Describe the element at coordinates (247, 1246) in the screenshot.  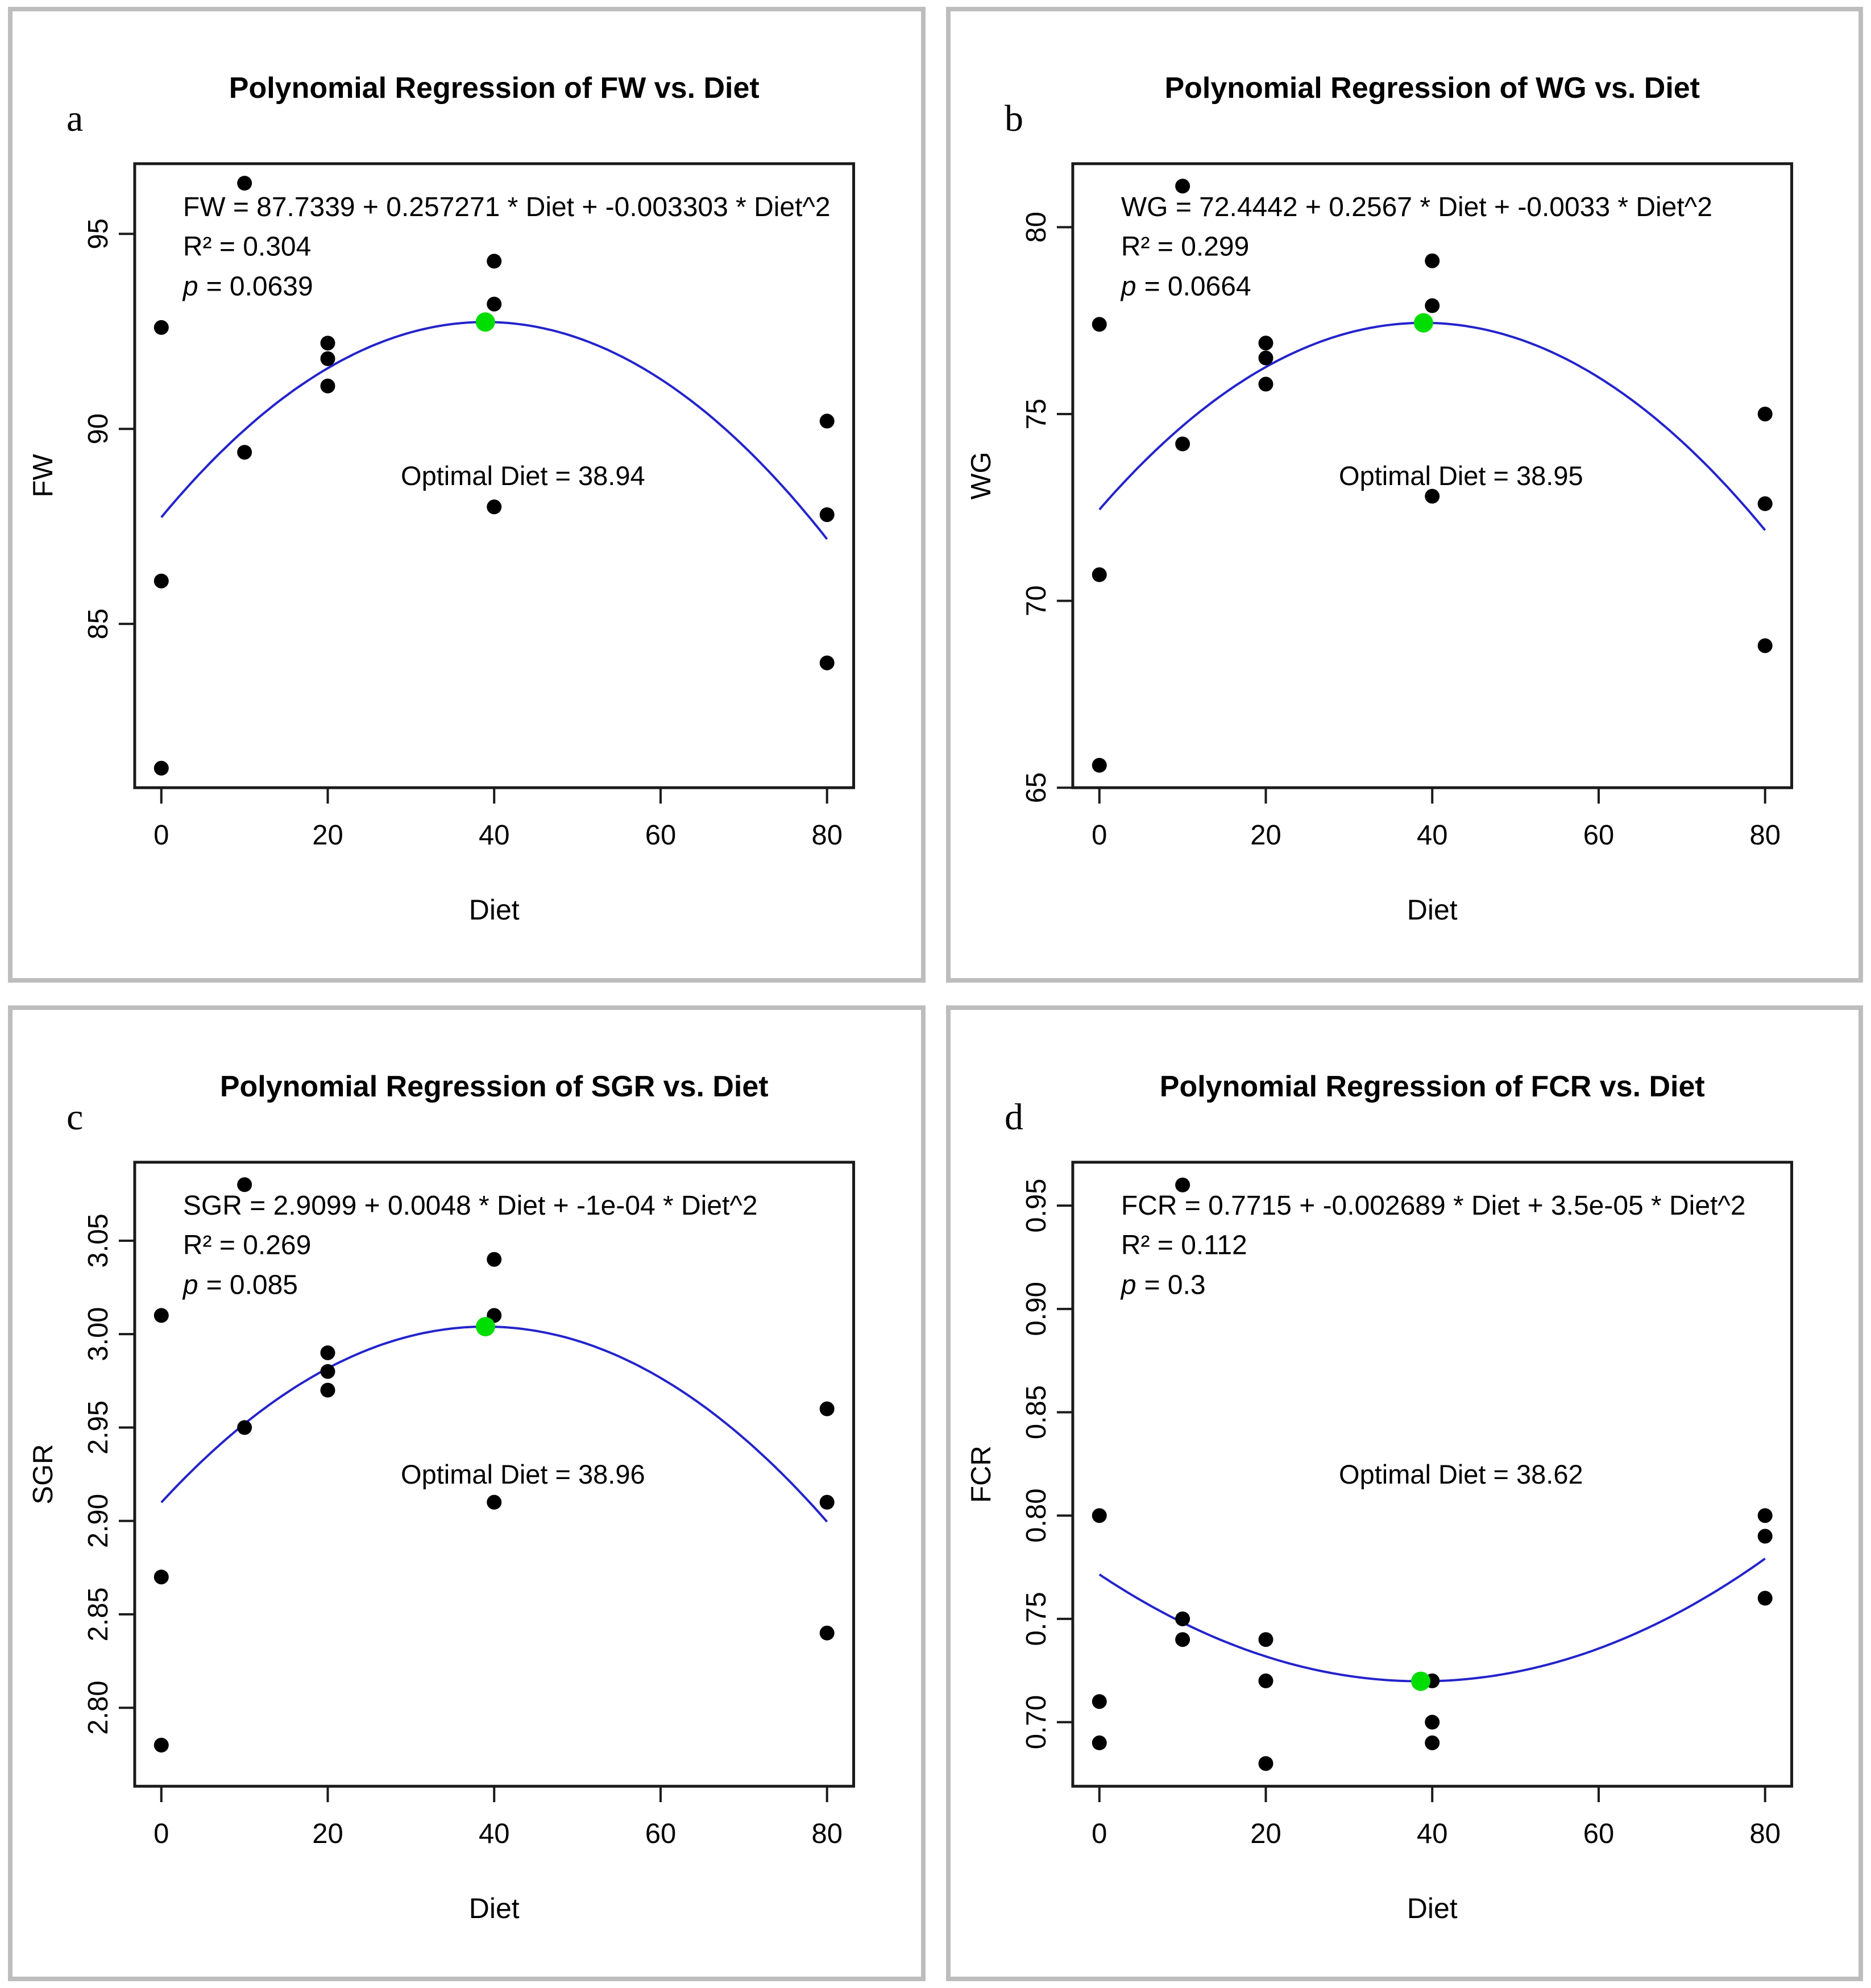
I see `r-squared-value: R² = 0.269` at that location.